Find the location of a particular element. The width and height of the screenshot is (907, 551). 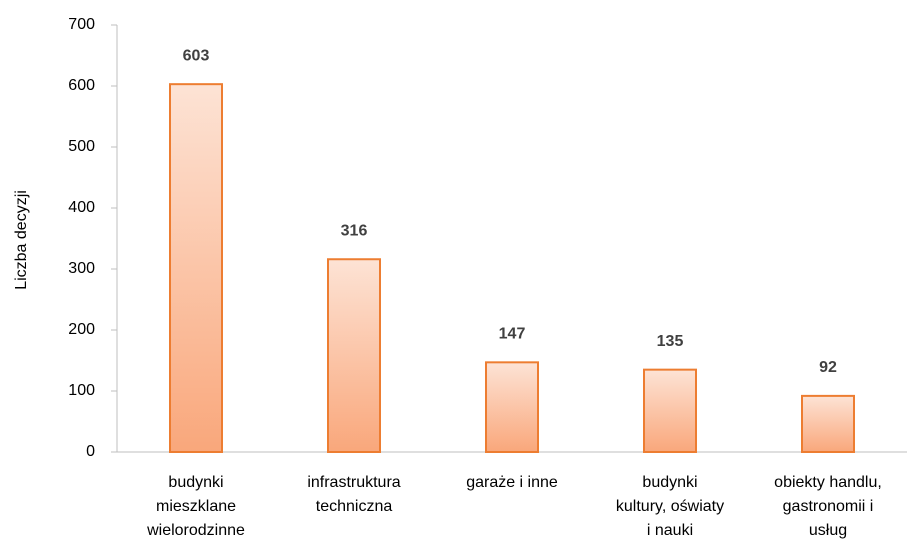

x-tick-label: usług is located at coordinates (828, 530).